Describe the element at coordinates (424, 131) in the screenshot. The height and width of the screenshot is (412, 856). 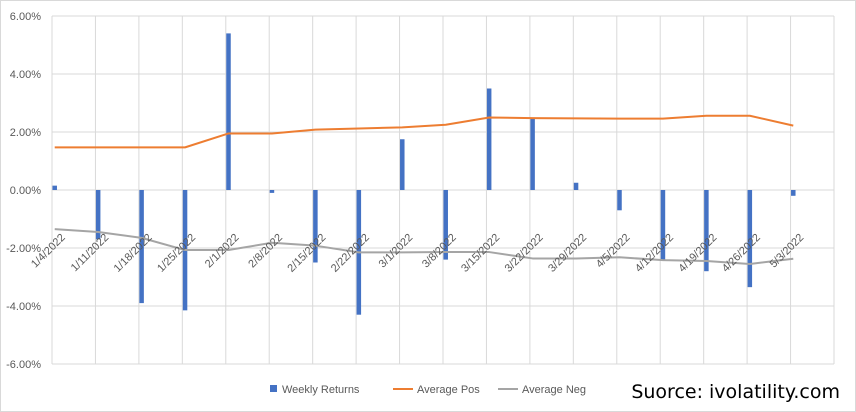
I see `average-pos-line` at that location.